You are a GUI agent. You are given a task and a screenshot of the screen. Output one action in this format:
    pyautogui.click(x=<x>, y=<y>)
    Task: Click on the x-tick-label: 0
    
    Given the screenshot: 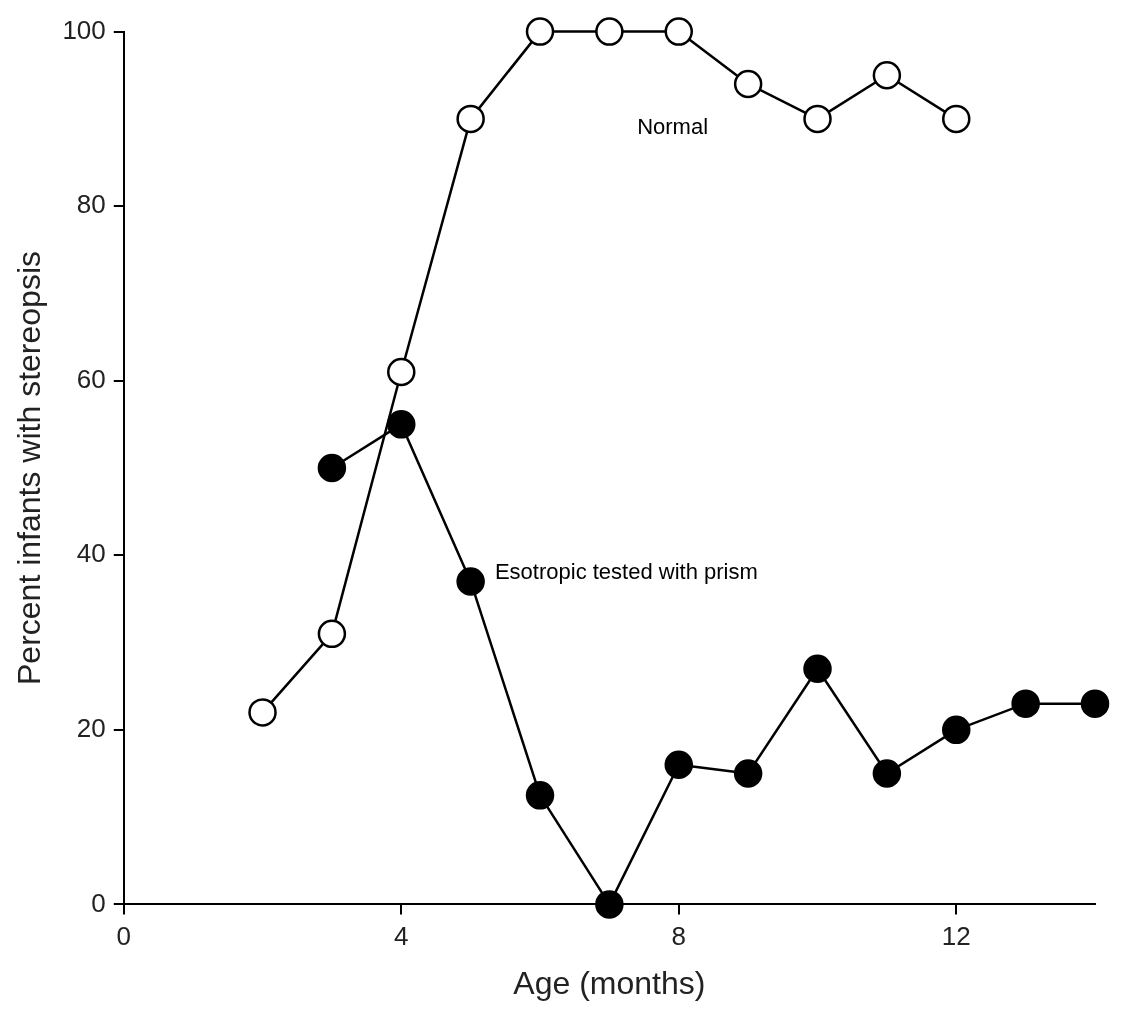 What is the action you would take?
    pyautogui.click(x=124, y=936)
    